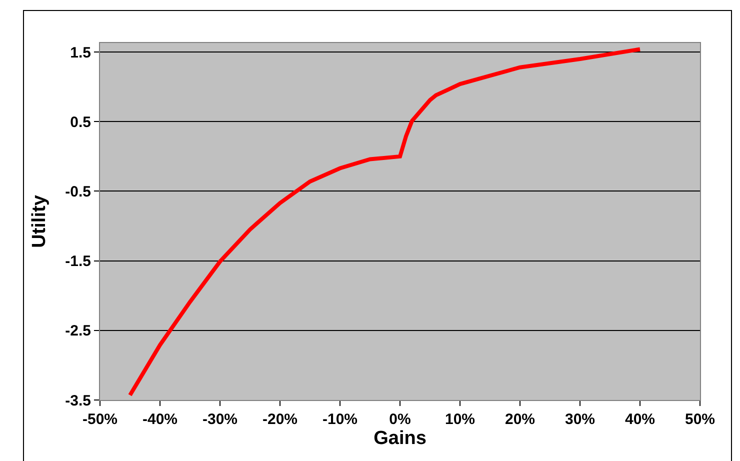  What do you see at coordinates (80, 122) in the screenshot?
I see `y-tick-label: 0.5` at bounding box center [80, 122].